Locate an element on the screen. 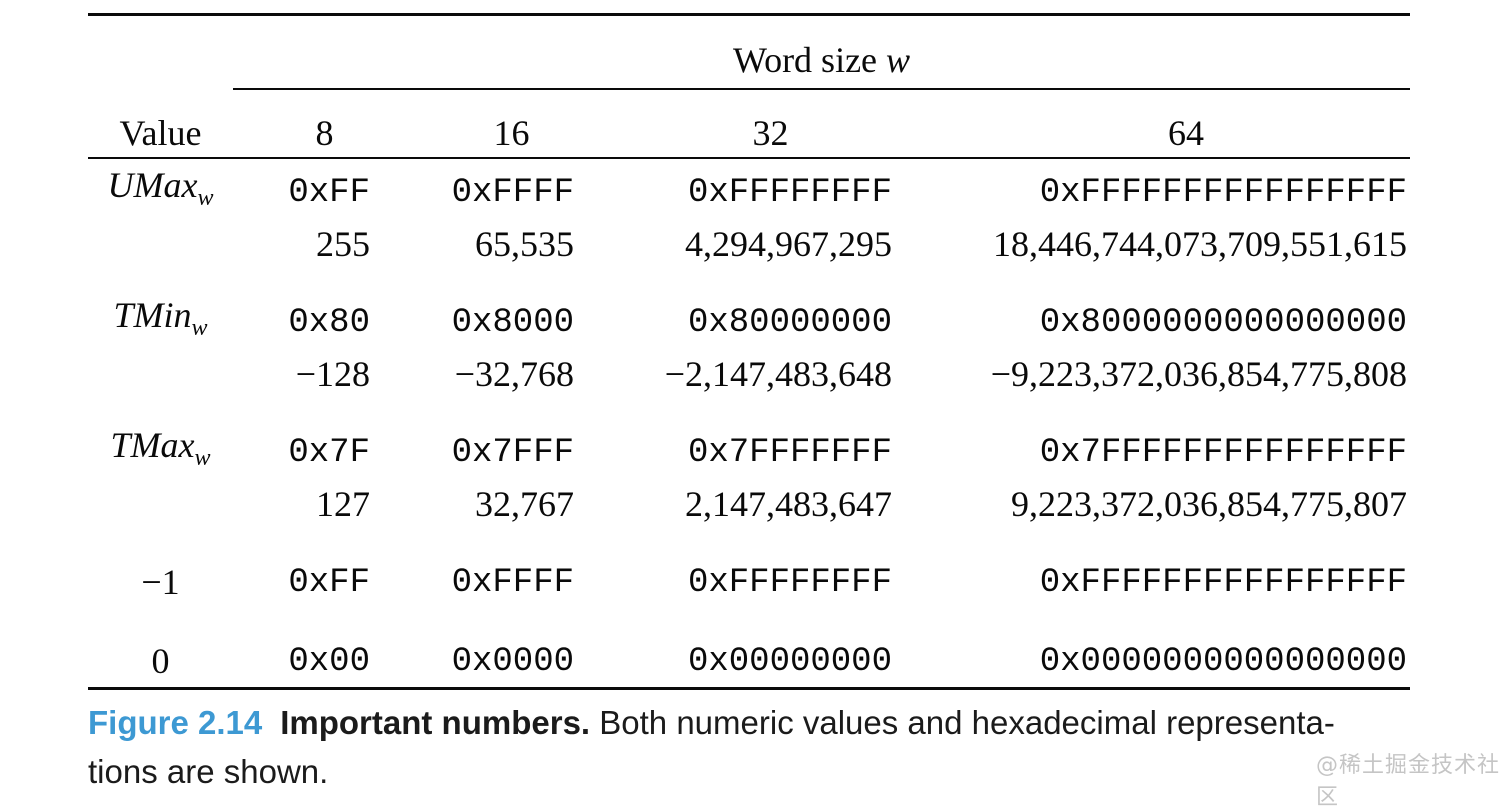  column-header-64: 64 is located at coordinates (1153, 124).